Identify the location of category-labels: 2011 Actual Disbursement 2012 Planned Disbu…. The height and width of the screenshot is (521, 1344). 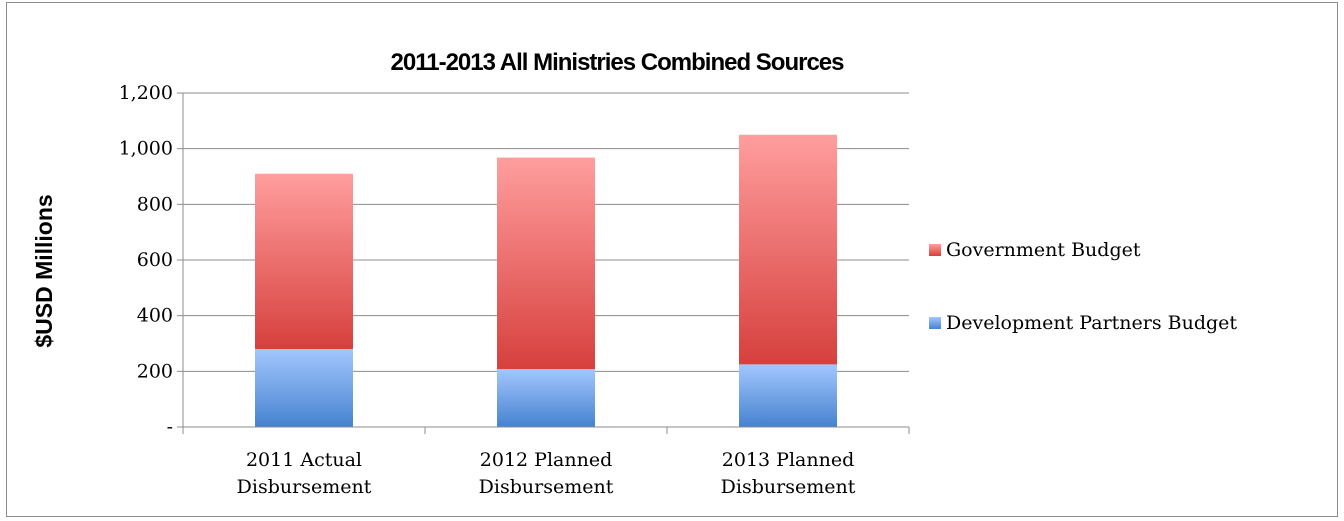
(546, 473).